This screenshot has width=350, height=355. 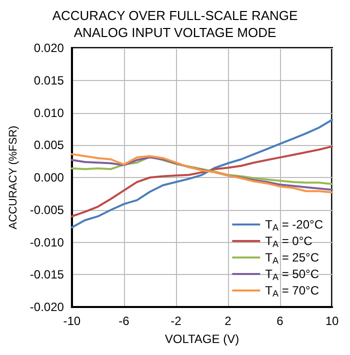 What do you see at coordinates (49, 48) in the screenshot?
I see `y-tick-label: 0.020` at bounding box center [49, 48].